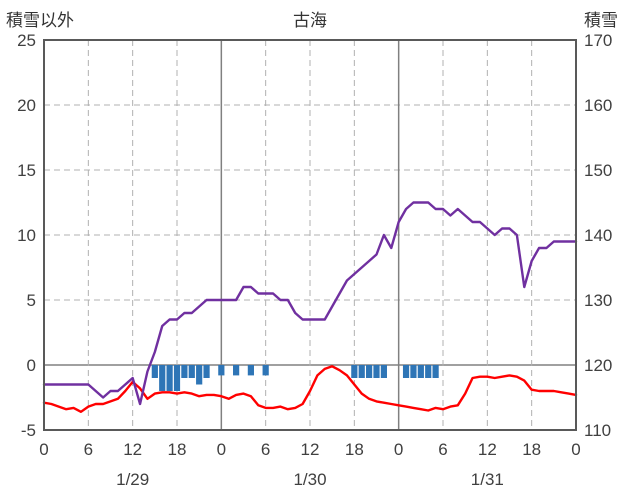 The width and height of the screenshot is (636, 501). Describe the element at coordinates (26, 40) in the screenshot. I see `left-axis-tick-label: 25` at that location.